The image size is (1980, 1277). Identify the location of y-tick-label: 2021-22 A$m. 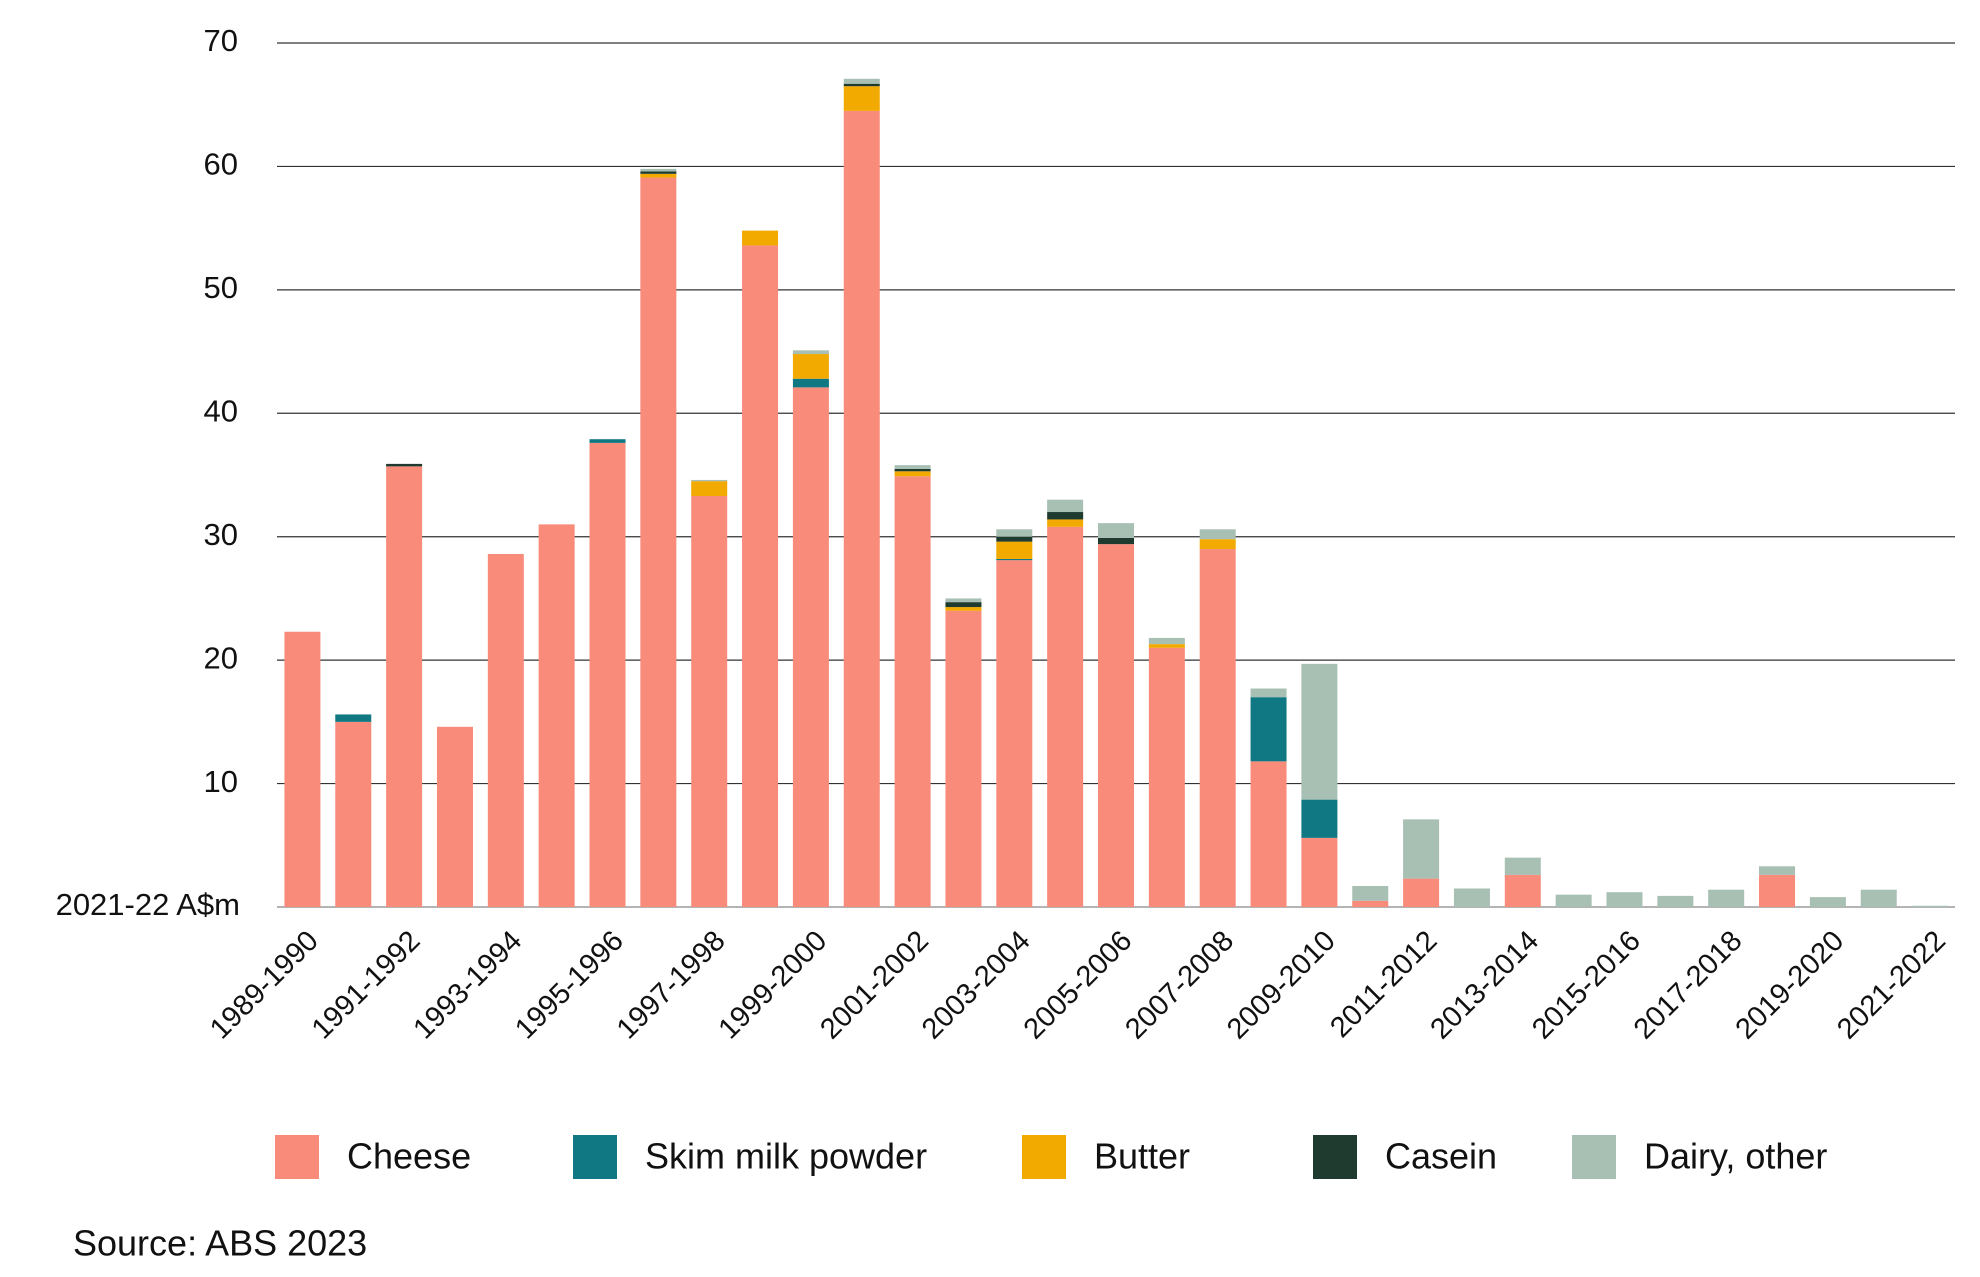
(148, 904).